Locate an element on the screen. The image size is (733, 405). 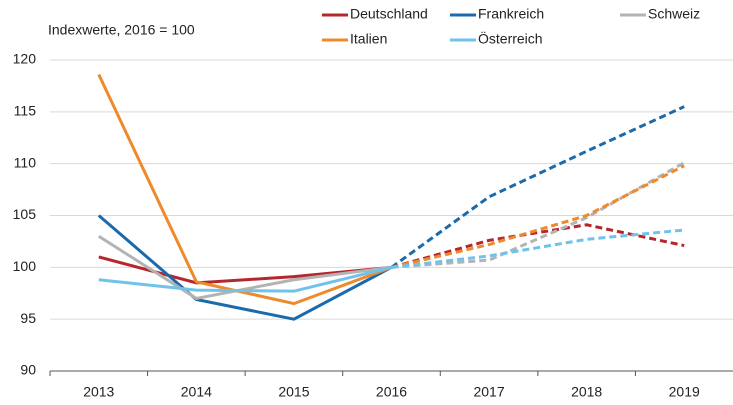
legend-label: Österreich is located at coordinates (510, 38).